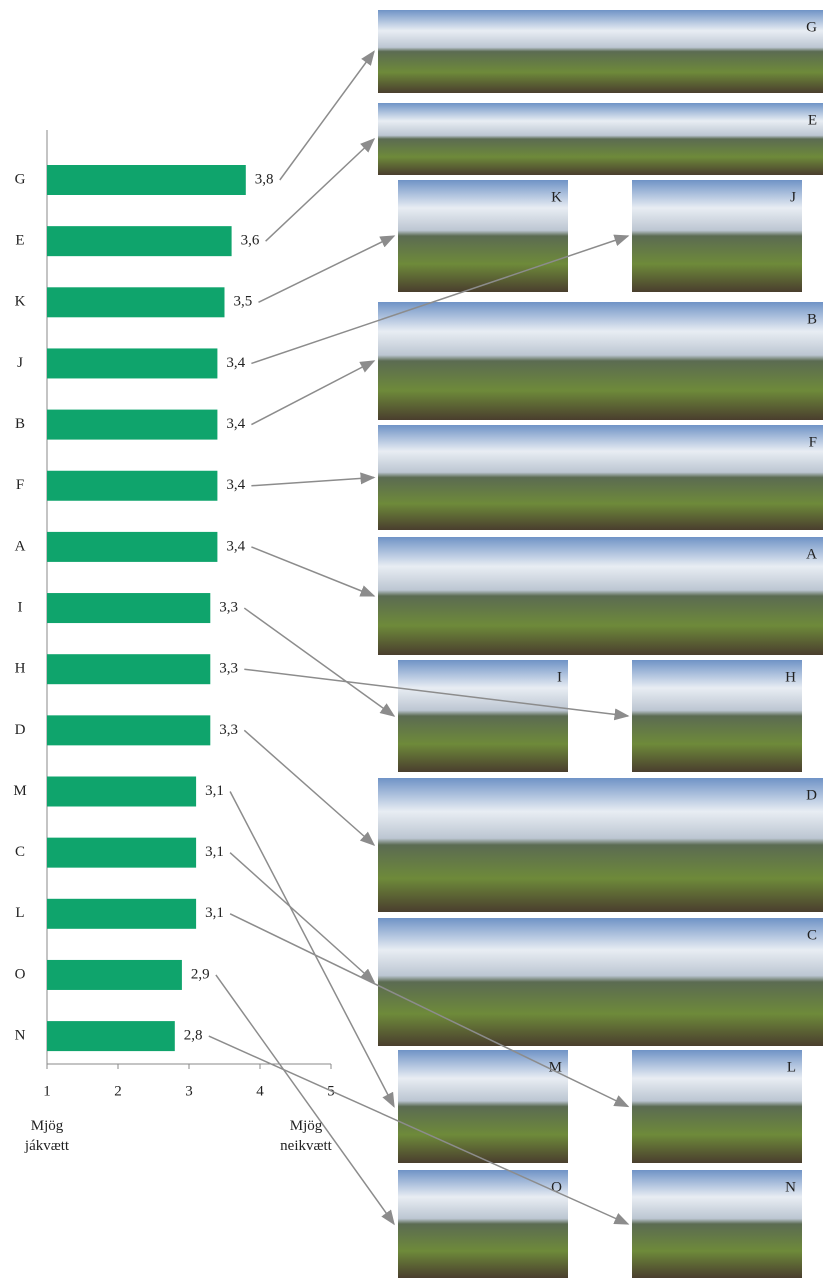  What do you see at coordinates (790, 677) in the screenshot?
I see `photo-label: H` at bounding box center [790, 677].